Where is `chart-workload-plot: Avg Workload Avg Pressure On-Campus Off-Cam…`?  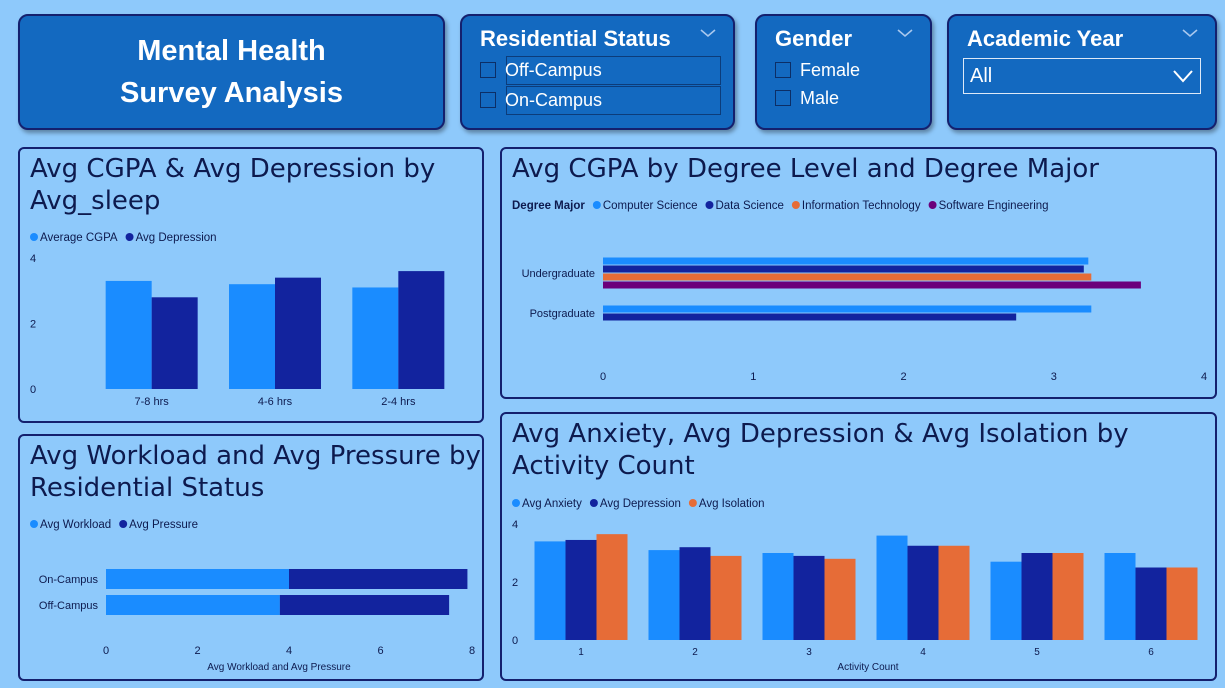
chart-workload-plot: Avg Workload Avg Pressure On-Campus Off-Cam… is located at coordinates (252, 596).